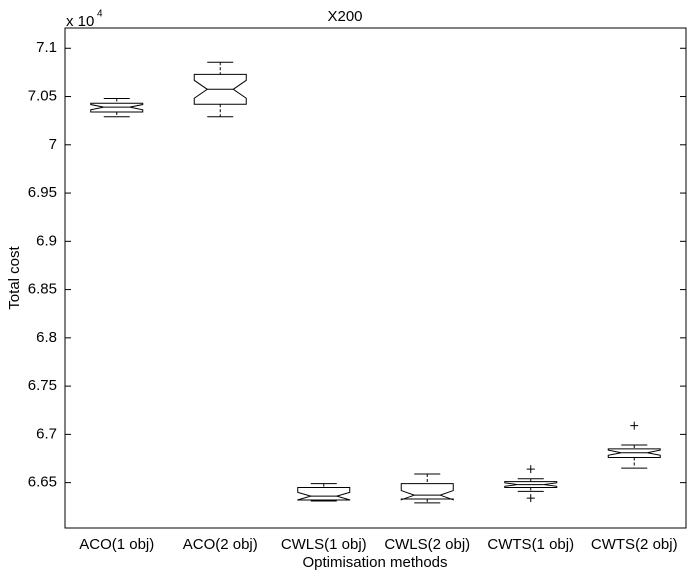  I want to click on y-tick-label: 7, so click(53, 144).